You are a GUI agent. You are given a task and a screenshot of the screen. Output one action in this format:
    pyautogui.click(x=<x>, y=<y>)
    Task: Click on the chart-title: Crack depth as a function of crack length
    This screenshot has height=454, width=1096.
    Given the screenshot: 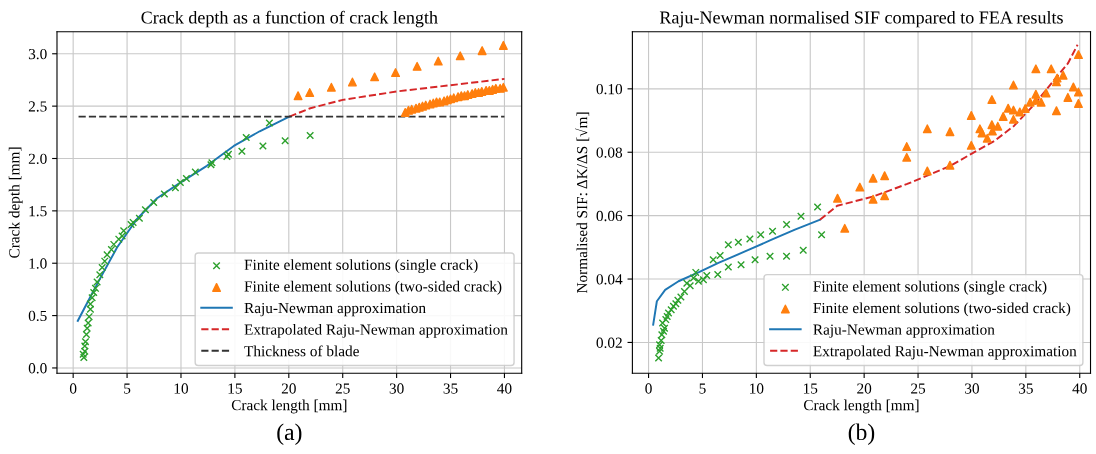 What is the action you would take?
    pyautogui.click(x=289, y=19)
    